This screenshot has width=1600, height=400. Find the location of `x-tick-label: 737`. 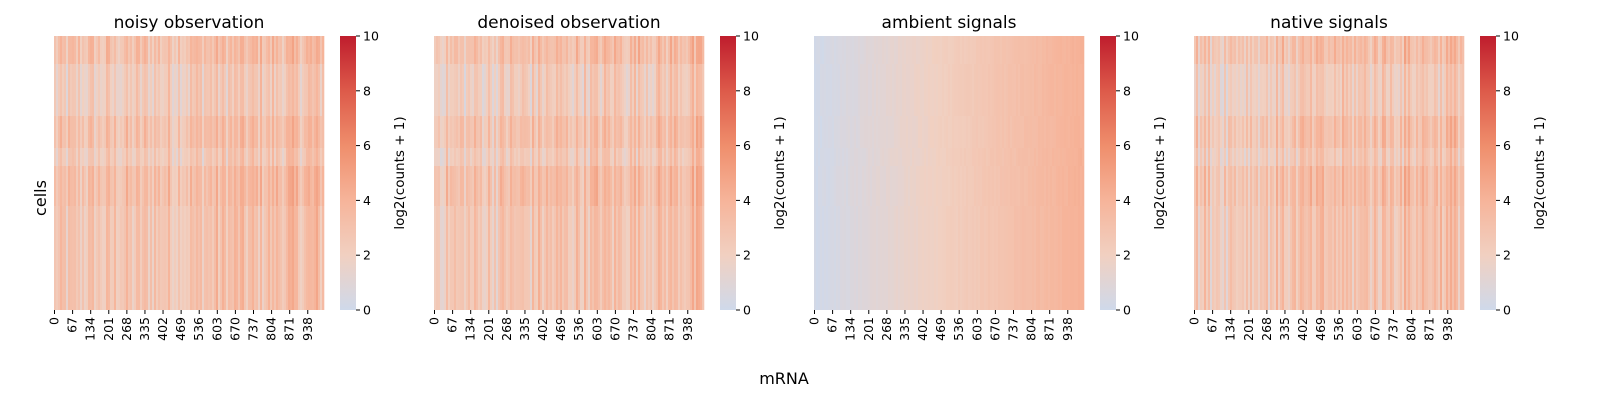

x-tick-label: 737 is located at coordinates (1012, 329).